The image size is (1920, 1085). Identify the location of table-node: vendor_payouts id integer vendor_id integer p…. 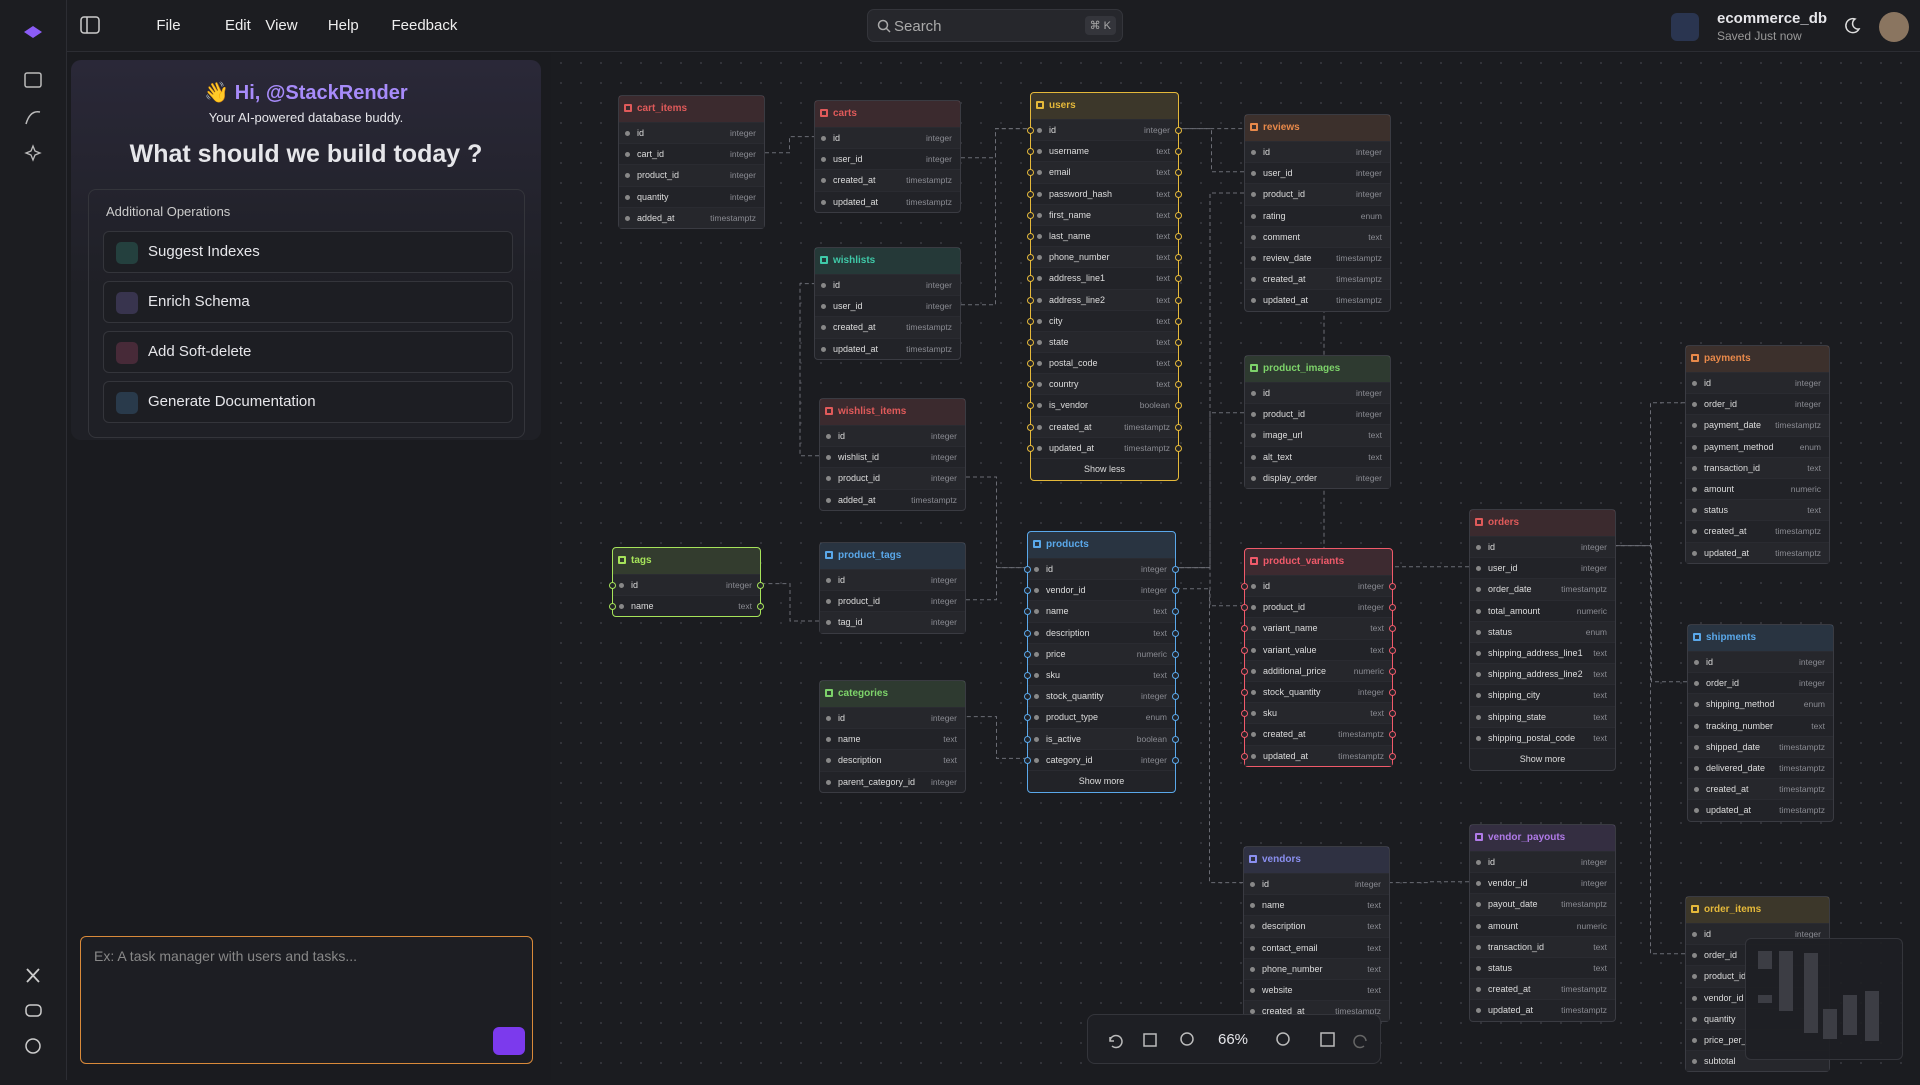
(1542, 923).